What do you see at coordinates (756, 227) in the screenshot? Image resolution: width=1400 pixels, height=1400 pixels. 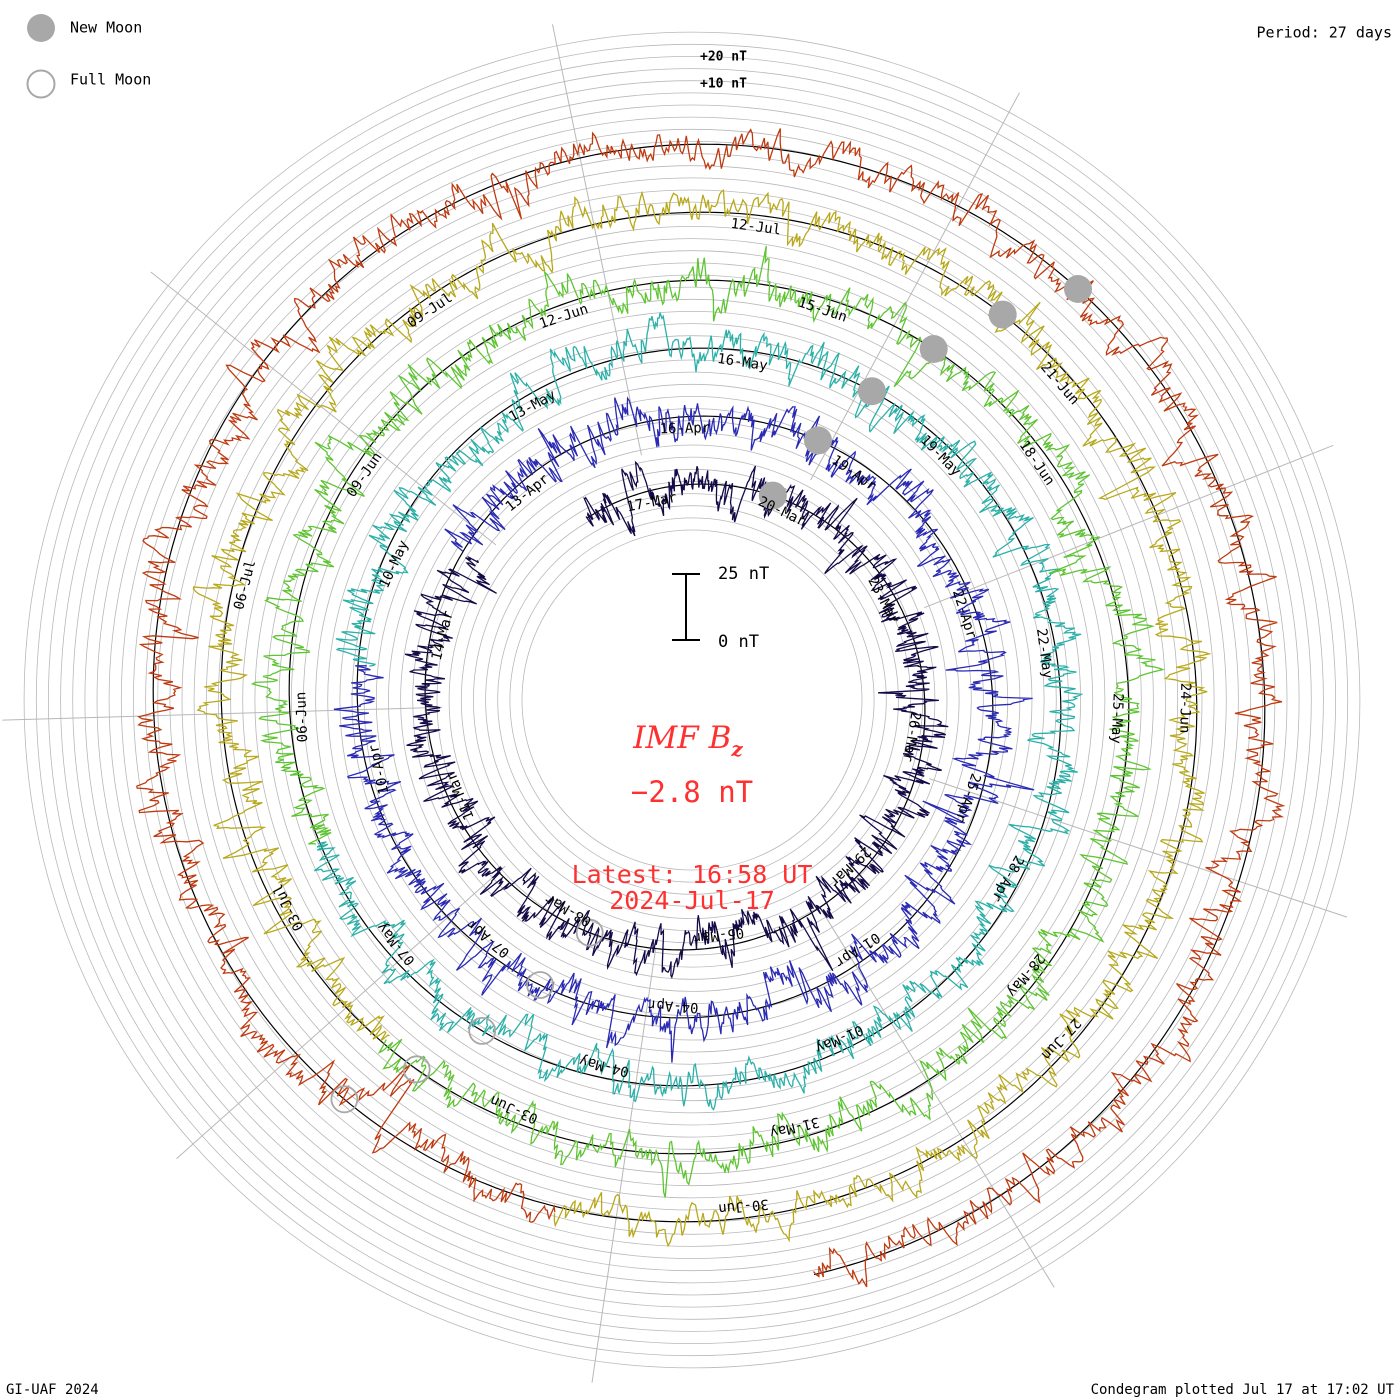 I see `date-label: 12-Jul` at bounding box center [756, 227].